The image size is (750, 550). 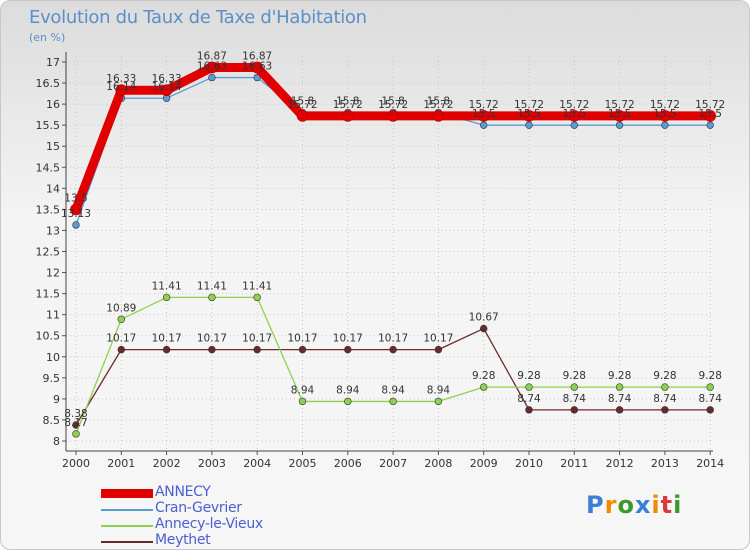 I want to click on brand-letter: i, so click(x=678, y=505).